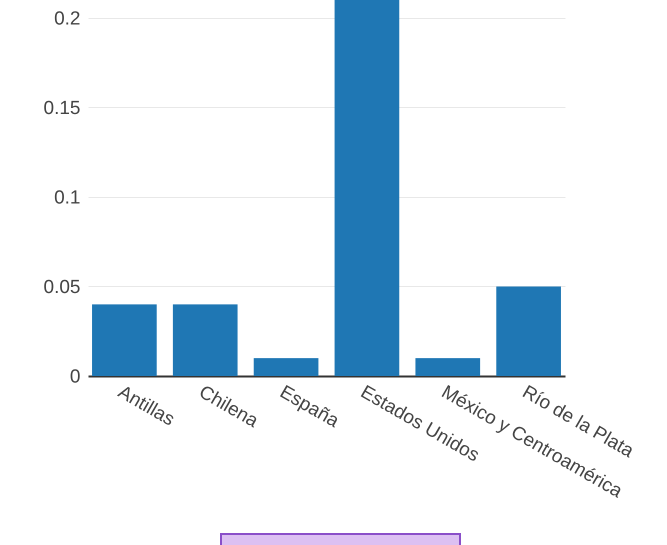  Describe the element at coordinates (67, 19) in the screenshot. I see `y-tick-label: 0.2` at that location.